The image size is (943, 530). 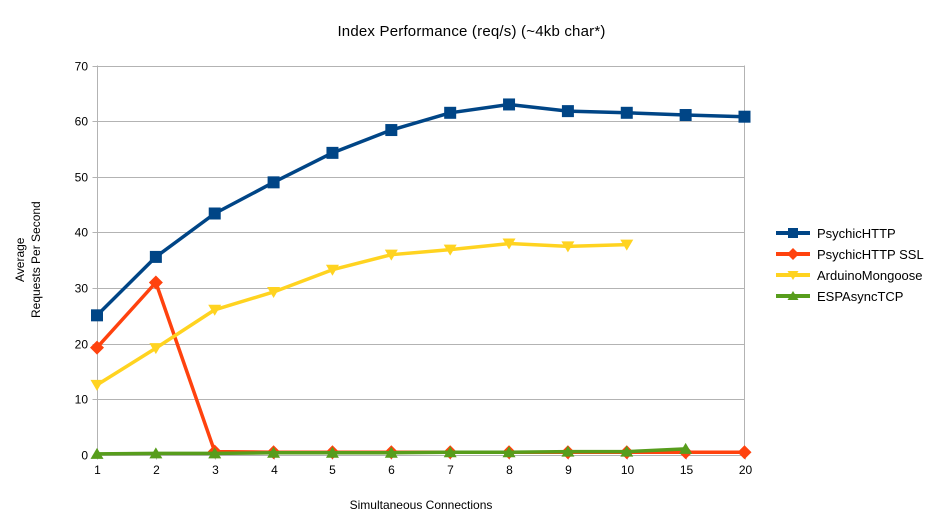 What do you see at coordinates (450, 470) in the screenshot?
I see `x-tick-label: 7` at bounding box center [450, 470].